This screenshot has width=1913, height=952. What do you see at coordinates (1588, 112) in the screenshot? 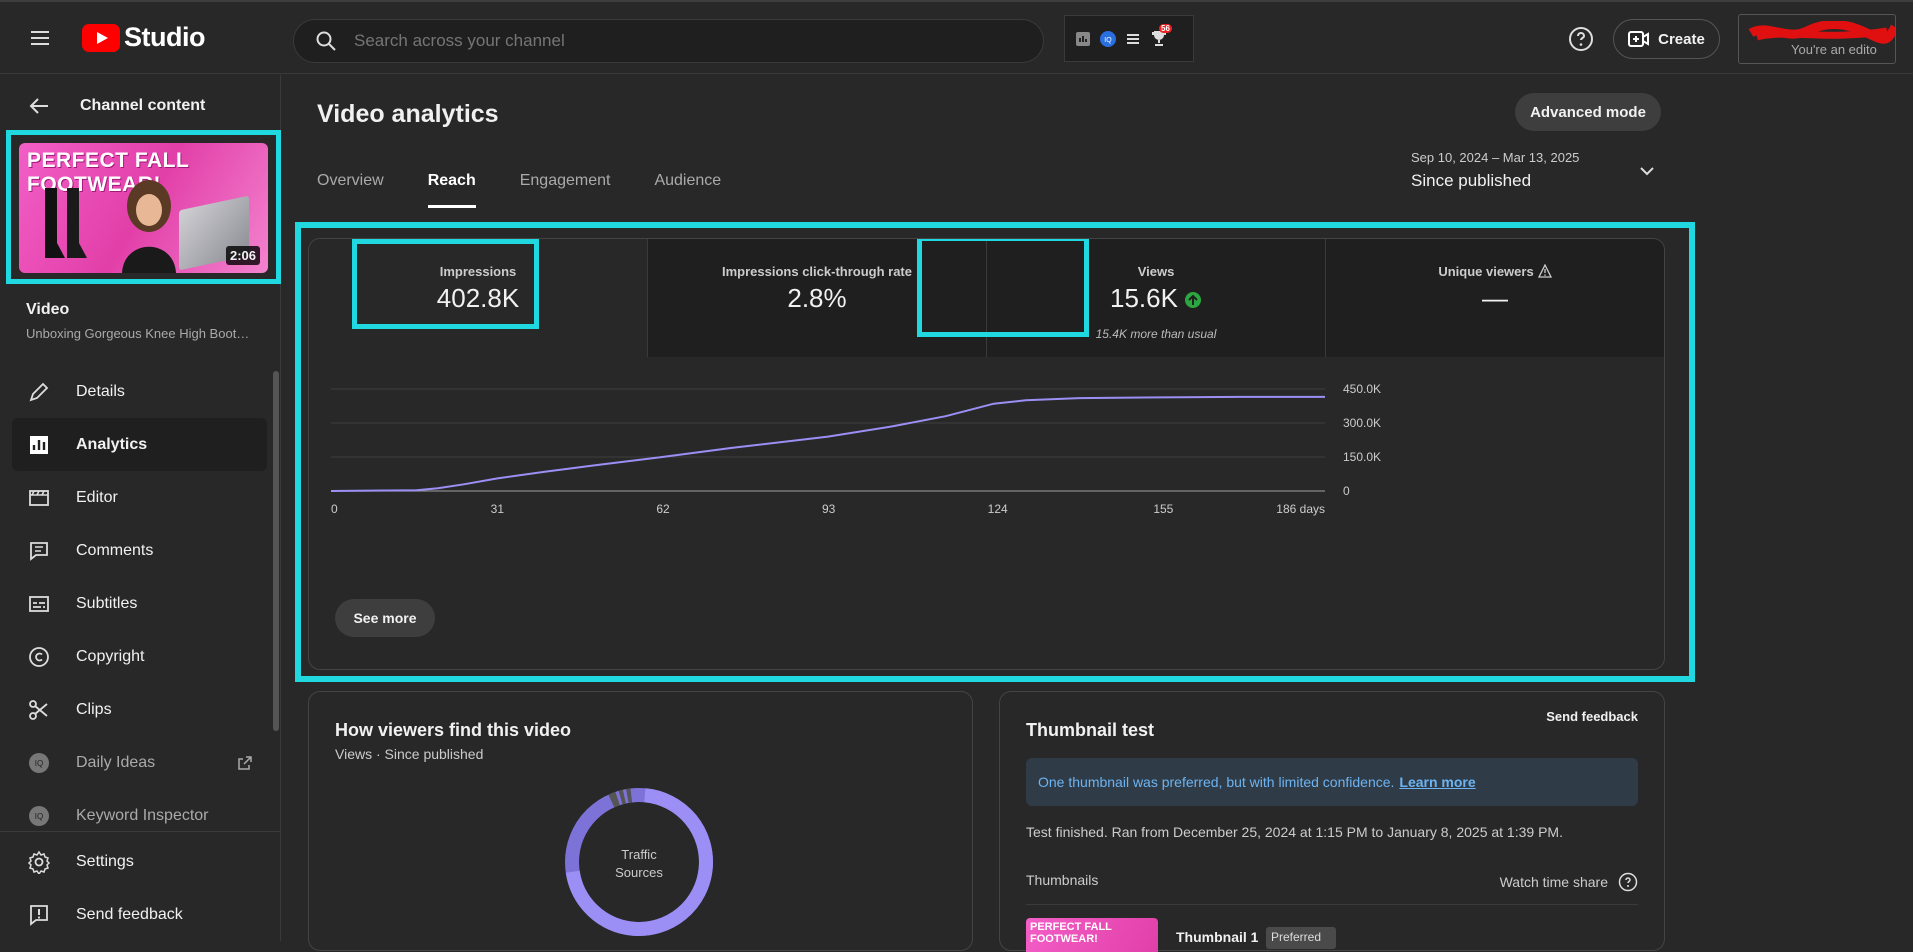
I see `advanced-mode-button: Advanced mode` at bounding box center [1588, 112].